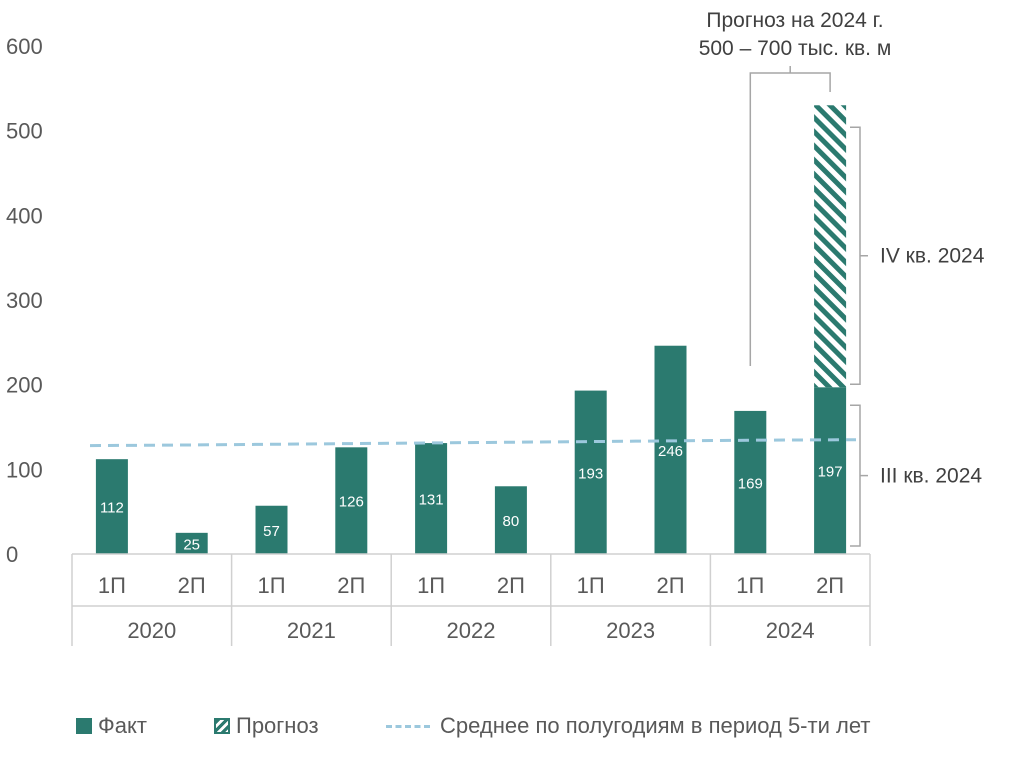 This screenshot has width=1024, height=769. What do you see at coordinates (24, 469) in the screenshot?
I see `y-tick-label: 100` at bounding box center [24, 469].